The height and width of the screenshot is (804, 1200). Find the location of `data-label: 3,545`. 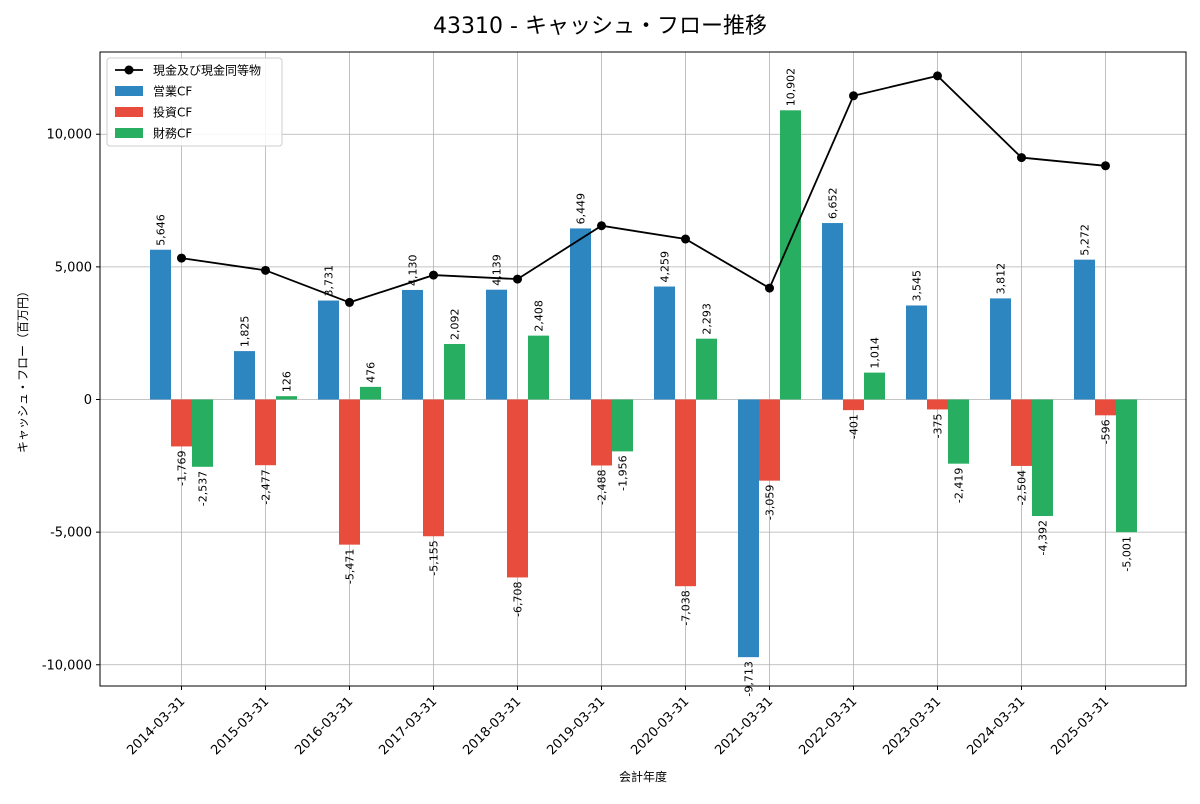

data-label: 3,545 is located at coordinates (917, 286).